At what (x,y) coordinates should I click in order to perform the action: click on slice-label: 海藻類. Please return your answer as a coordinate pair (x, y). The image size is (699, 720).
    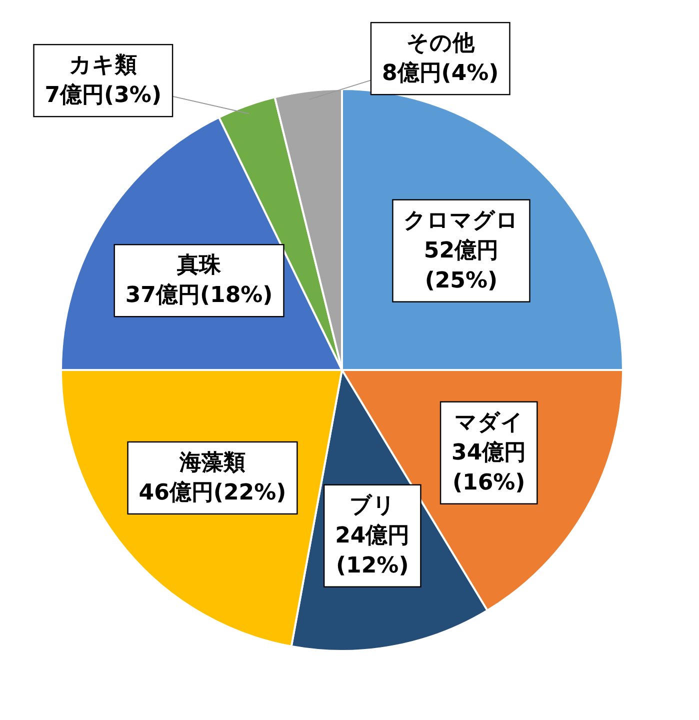
    Looking at the image, I should click on (212, 463).